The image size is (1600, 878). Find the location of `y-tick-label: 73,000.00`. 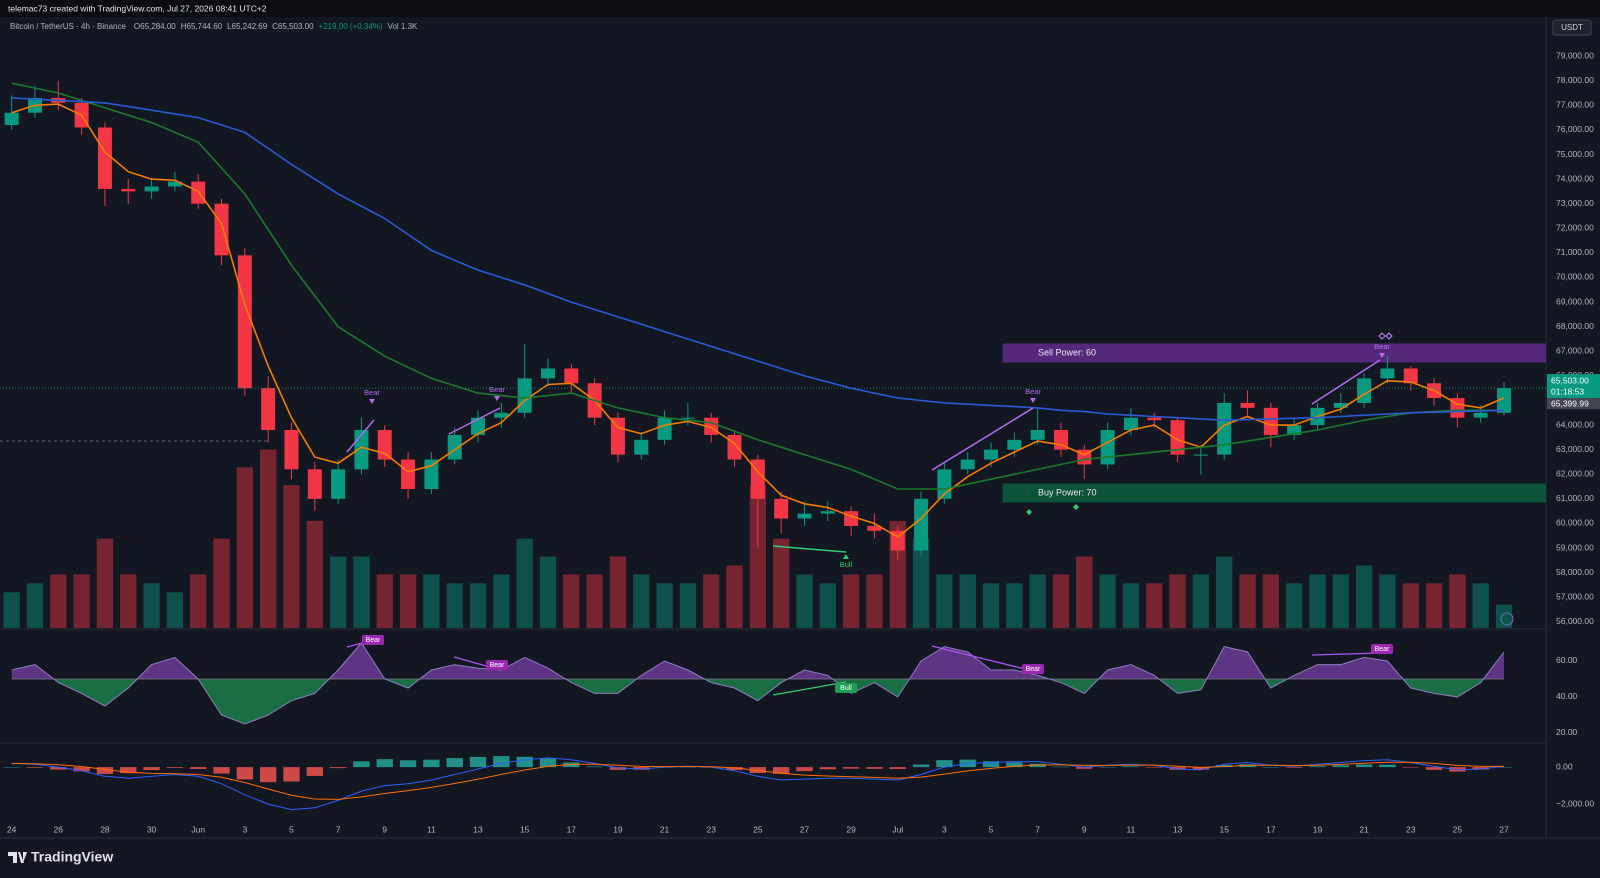

y-tick-label: 73,000.00 is located at coordinates (1575, 203).